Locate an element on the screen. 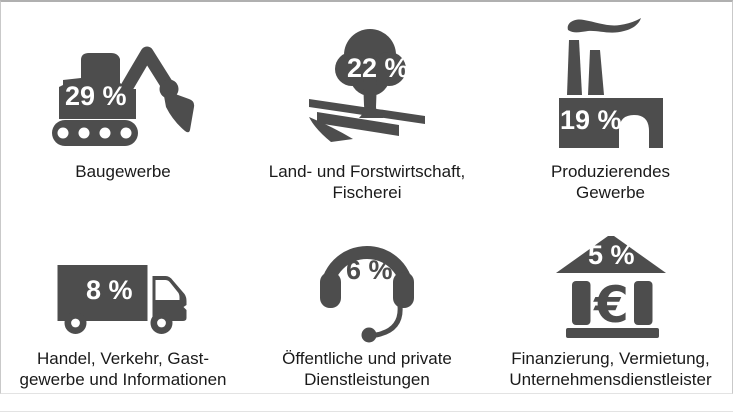  label-line-1: Baugewerbe is located at coordinates (123, 171).